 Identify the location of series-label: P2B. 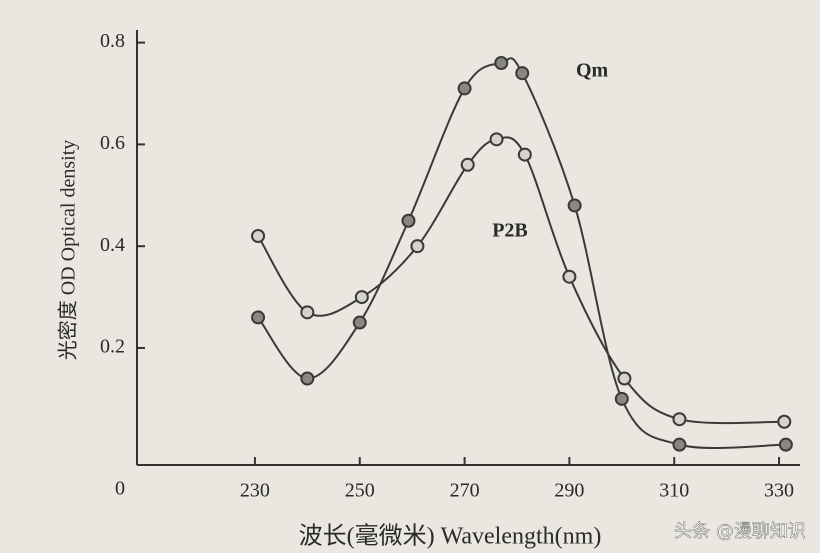
(510, 231).